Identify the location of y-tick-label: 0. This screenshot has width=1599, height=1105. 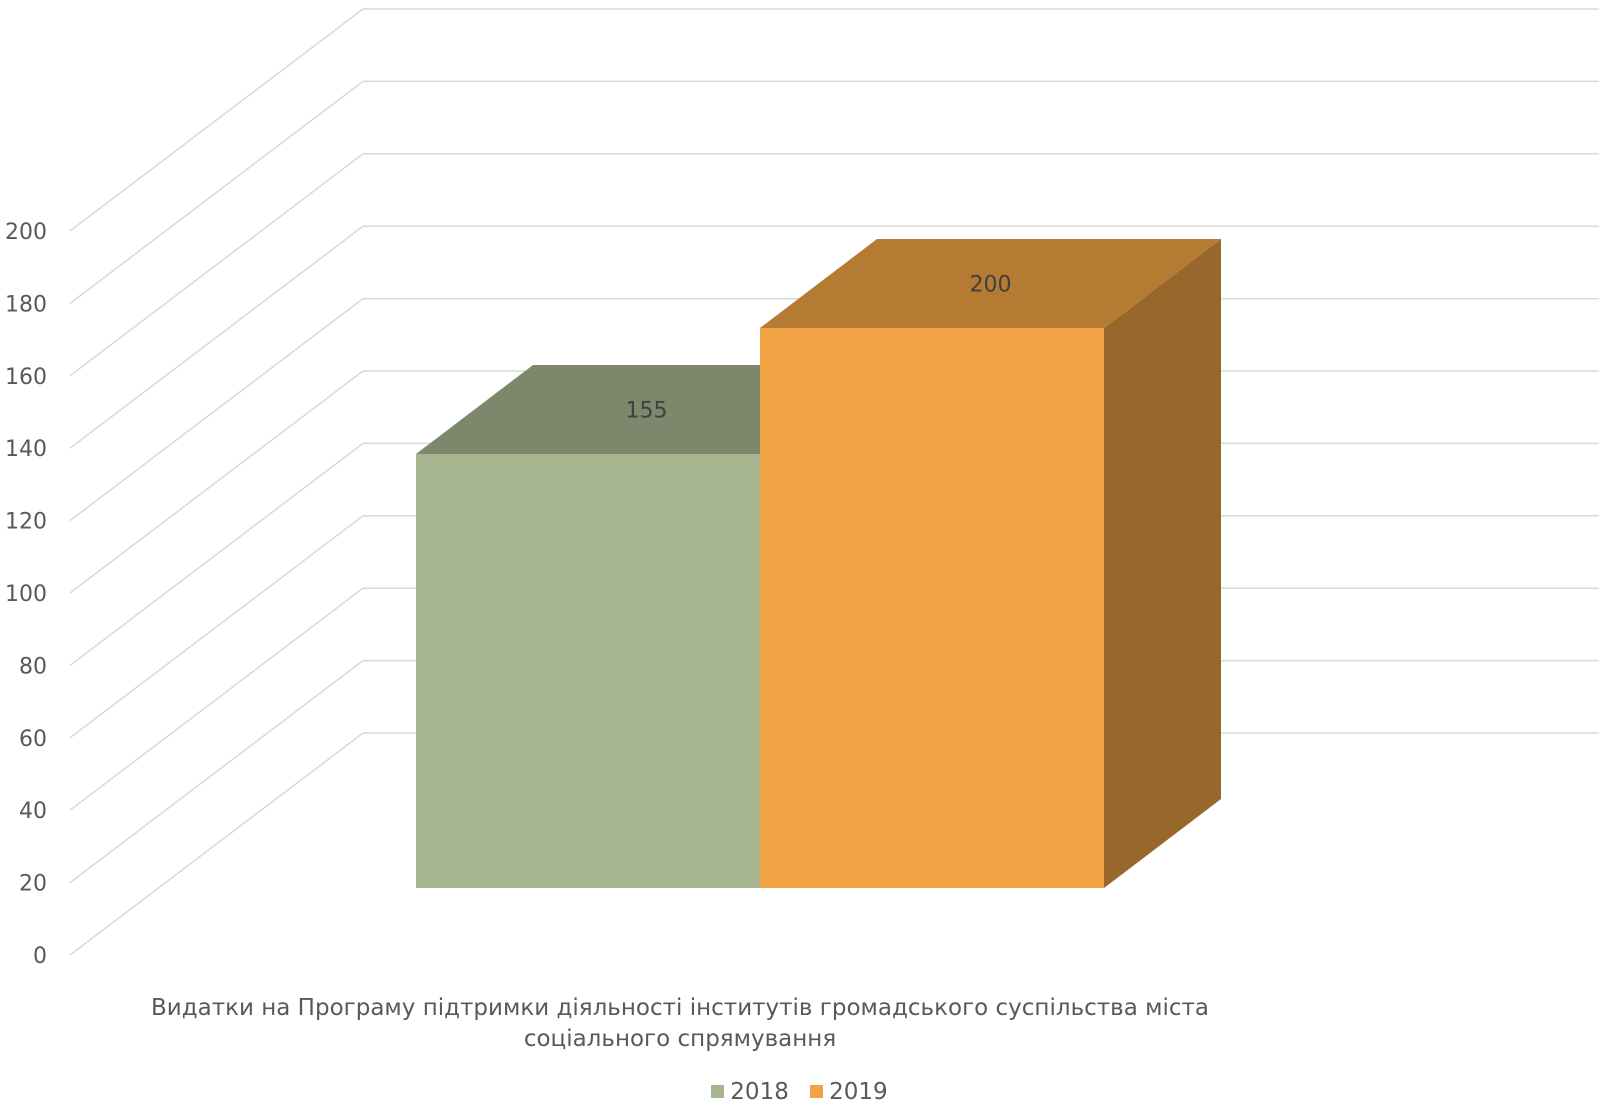
(40, 956).